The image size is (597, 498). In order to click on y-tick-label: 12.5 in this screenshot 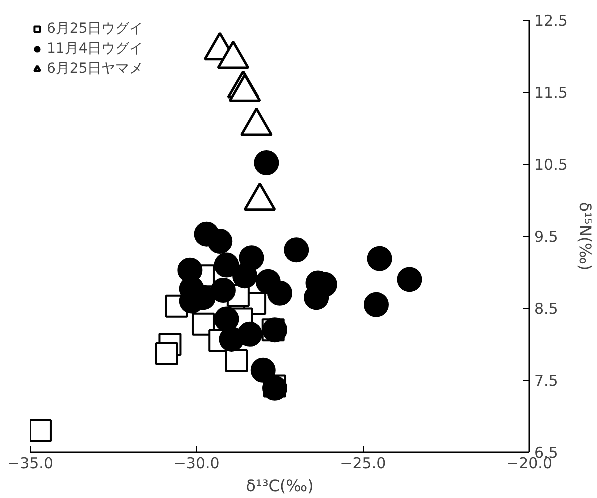, I will do `click(551, 21)`.